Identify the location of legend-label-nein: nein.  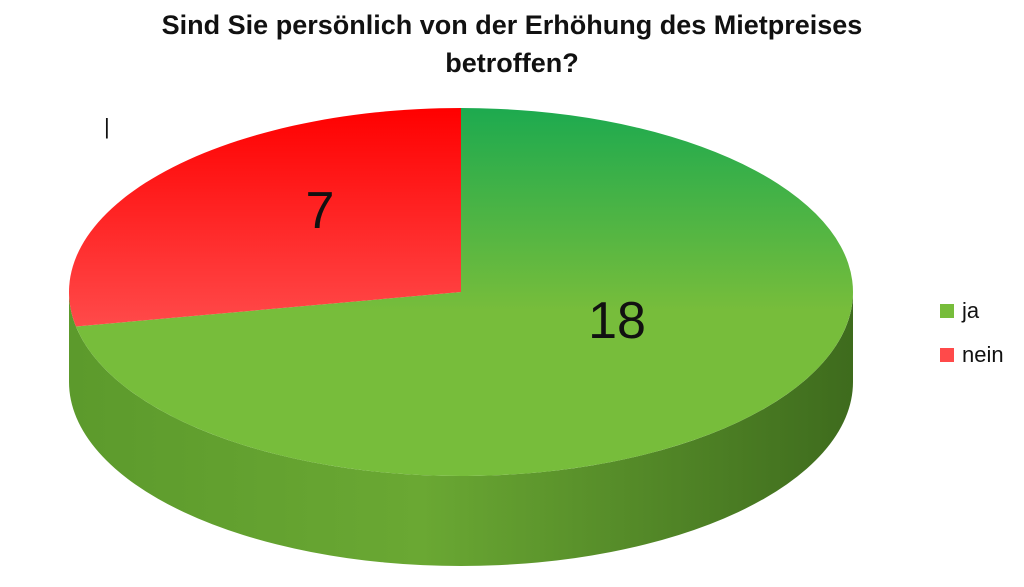
(983, 354).